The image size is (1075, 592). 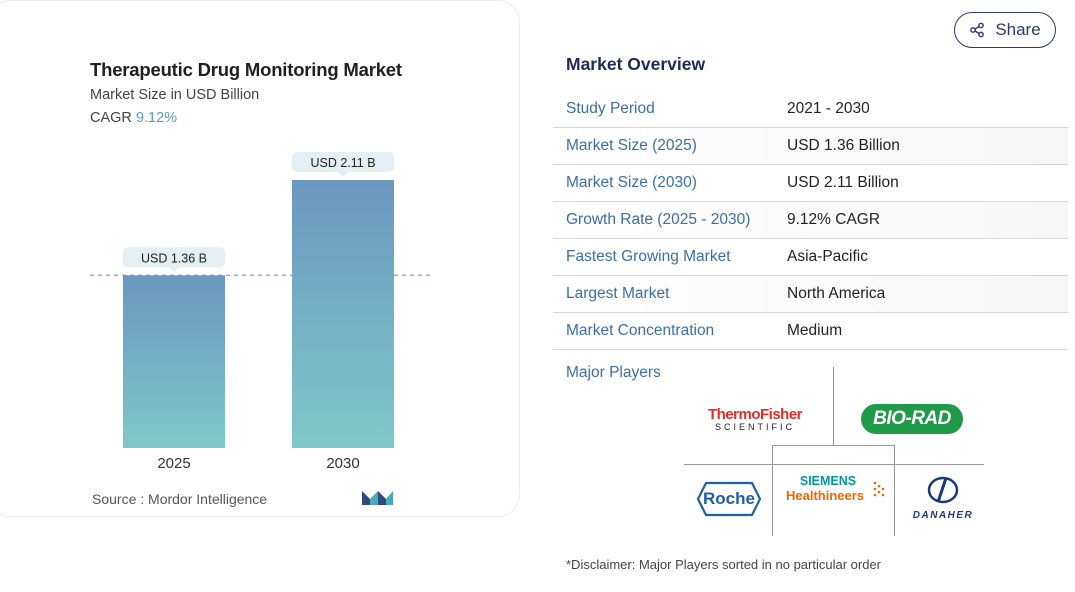 I want to click on danaher-mark-icon, so click(x=943, y=490).